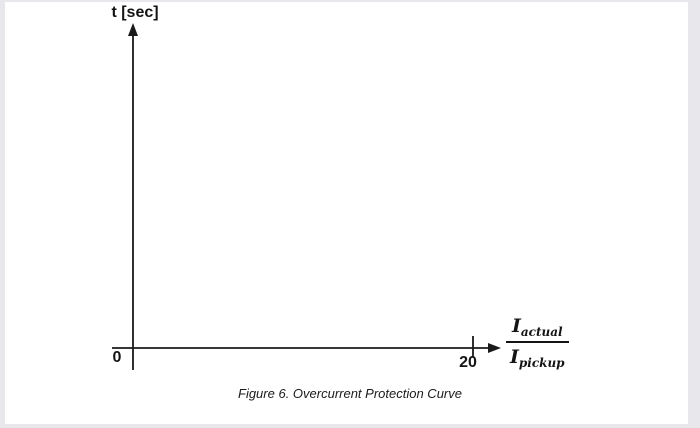  What do you see at coordinates (514, 357) in the screenshot?
I see `denominator-symbol: I` at bounding box center [514, 357].